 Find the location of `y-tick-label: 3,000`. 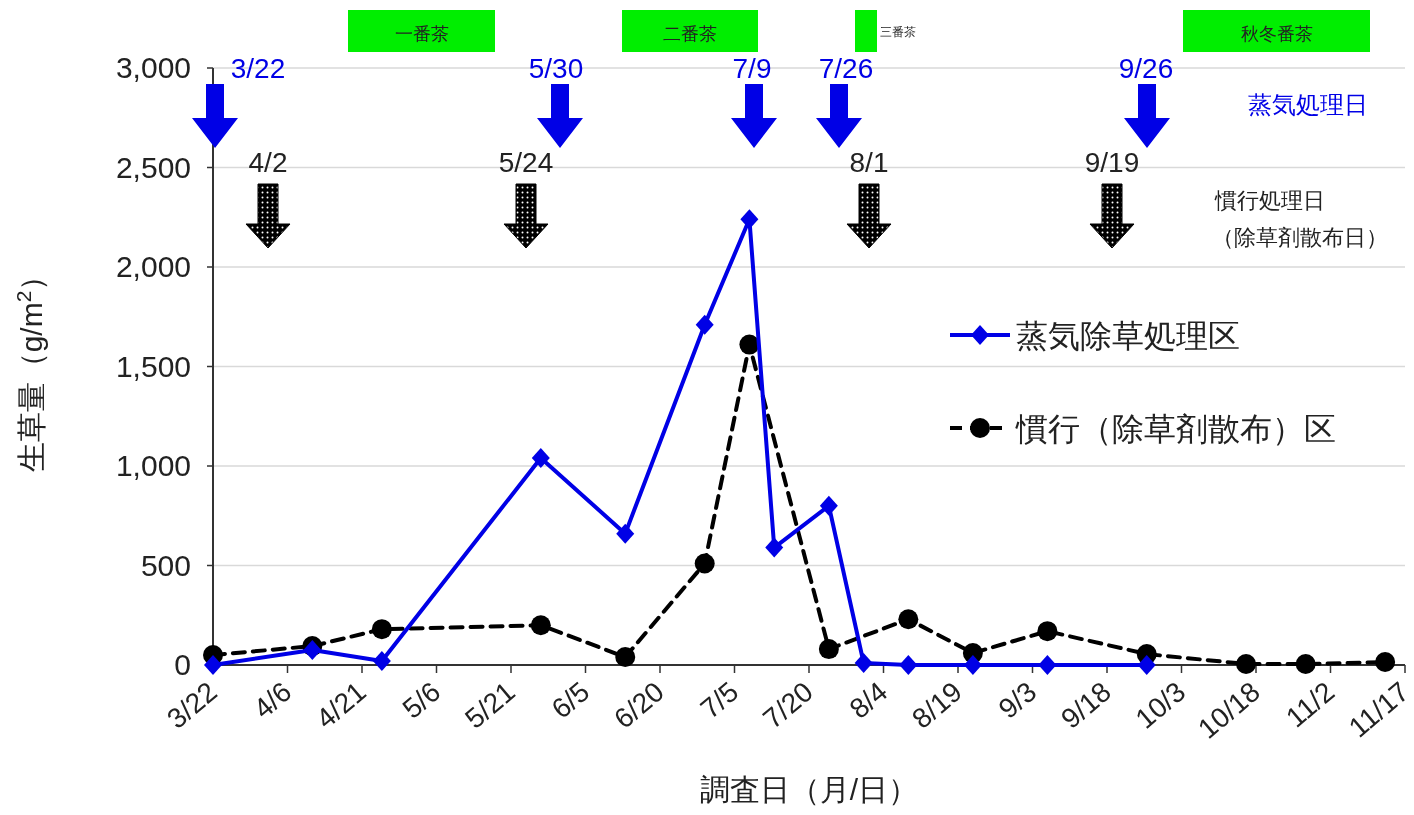

y-tick-label: 3,000 is located at coordinates (153, 67).